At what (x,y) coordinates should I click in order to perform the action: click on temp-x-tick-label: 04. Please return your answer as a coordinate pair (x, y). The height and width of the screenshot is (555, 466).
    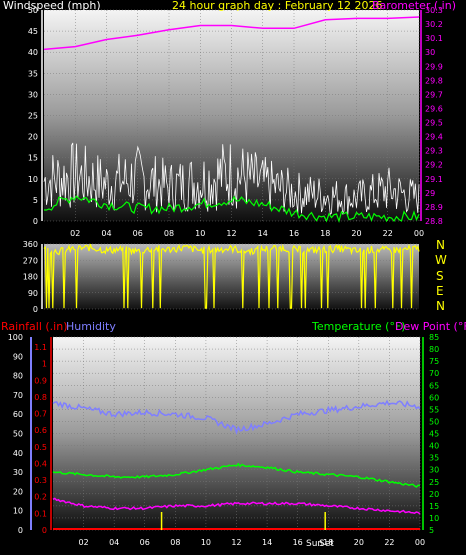
    Looking at the image, I should click on (114, 542).